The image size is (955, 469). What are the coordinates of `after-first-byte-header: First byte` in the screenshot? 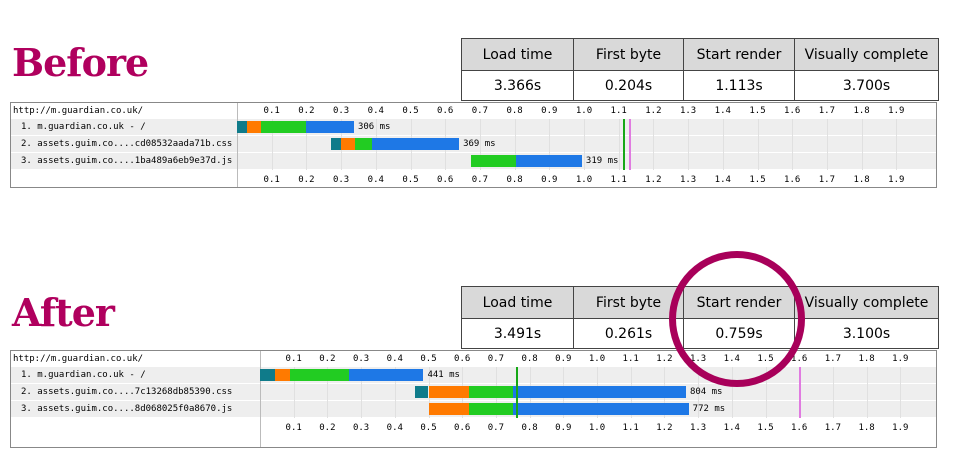 It's located at (628, 302).